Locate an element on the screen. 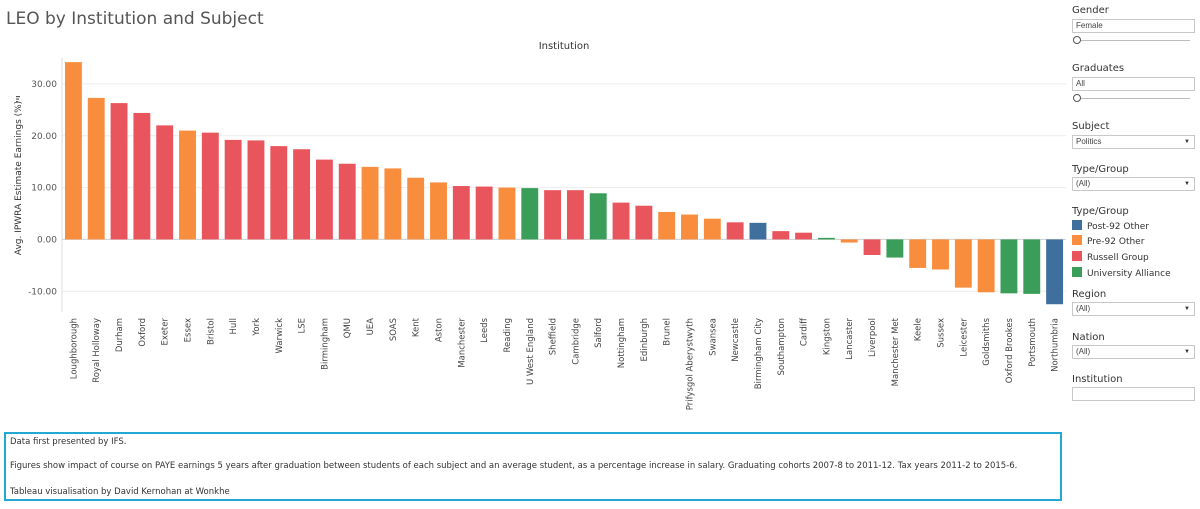 The width and height of the screenshot is (1200, 509). region-dropdown: (All) ▼ is located at coordinates (1133, 309).